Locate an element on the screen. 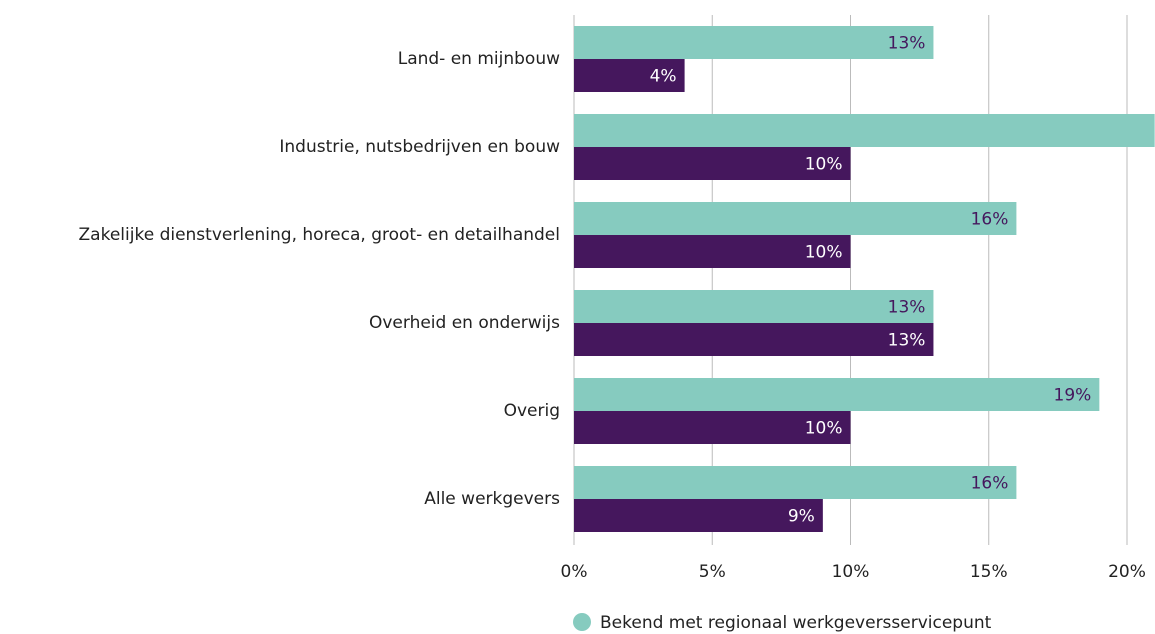 This screenshot has height=634, width=1155. category-label: Overheid en onderwijs is located at coordinates (464, 323).